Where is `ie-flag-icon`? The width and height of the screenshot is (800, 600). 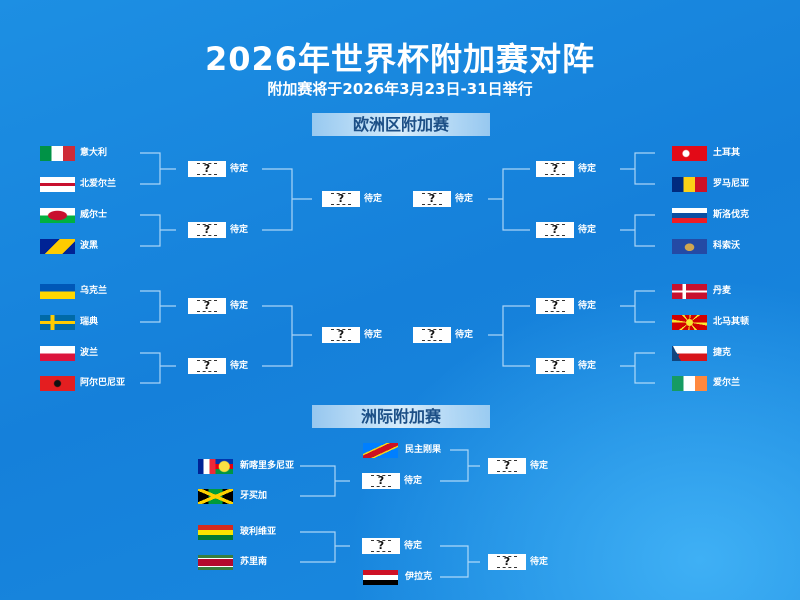 ie-flag-icon is located at coordinates (689, 383).